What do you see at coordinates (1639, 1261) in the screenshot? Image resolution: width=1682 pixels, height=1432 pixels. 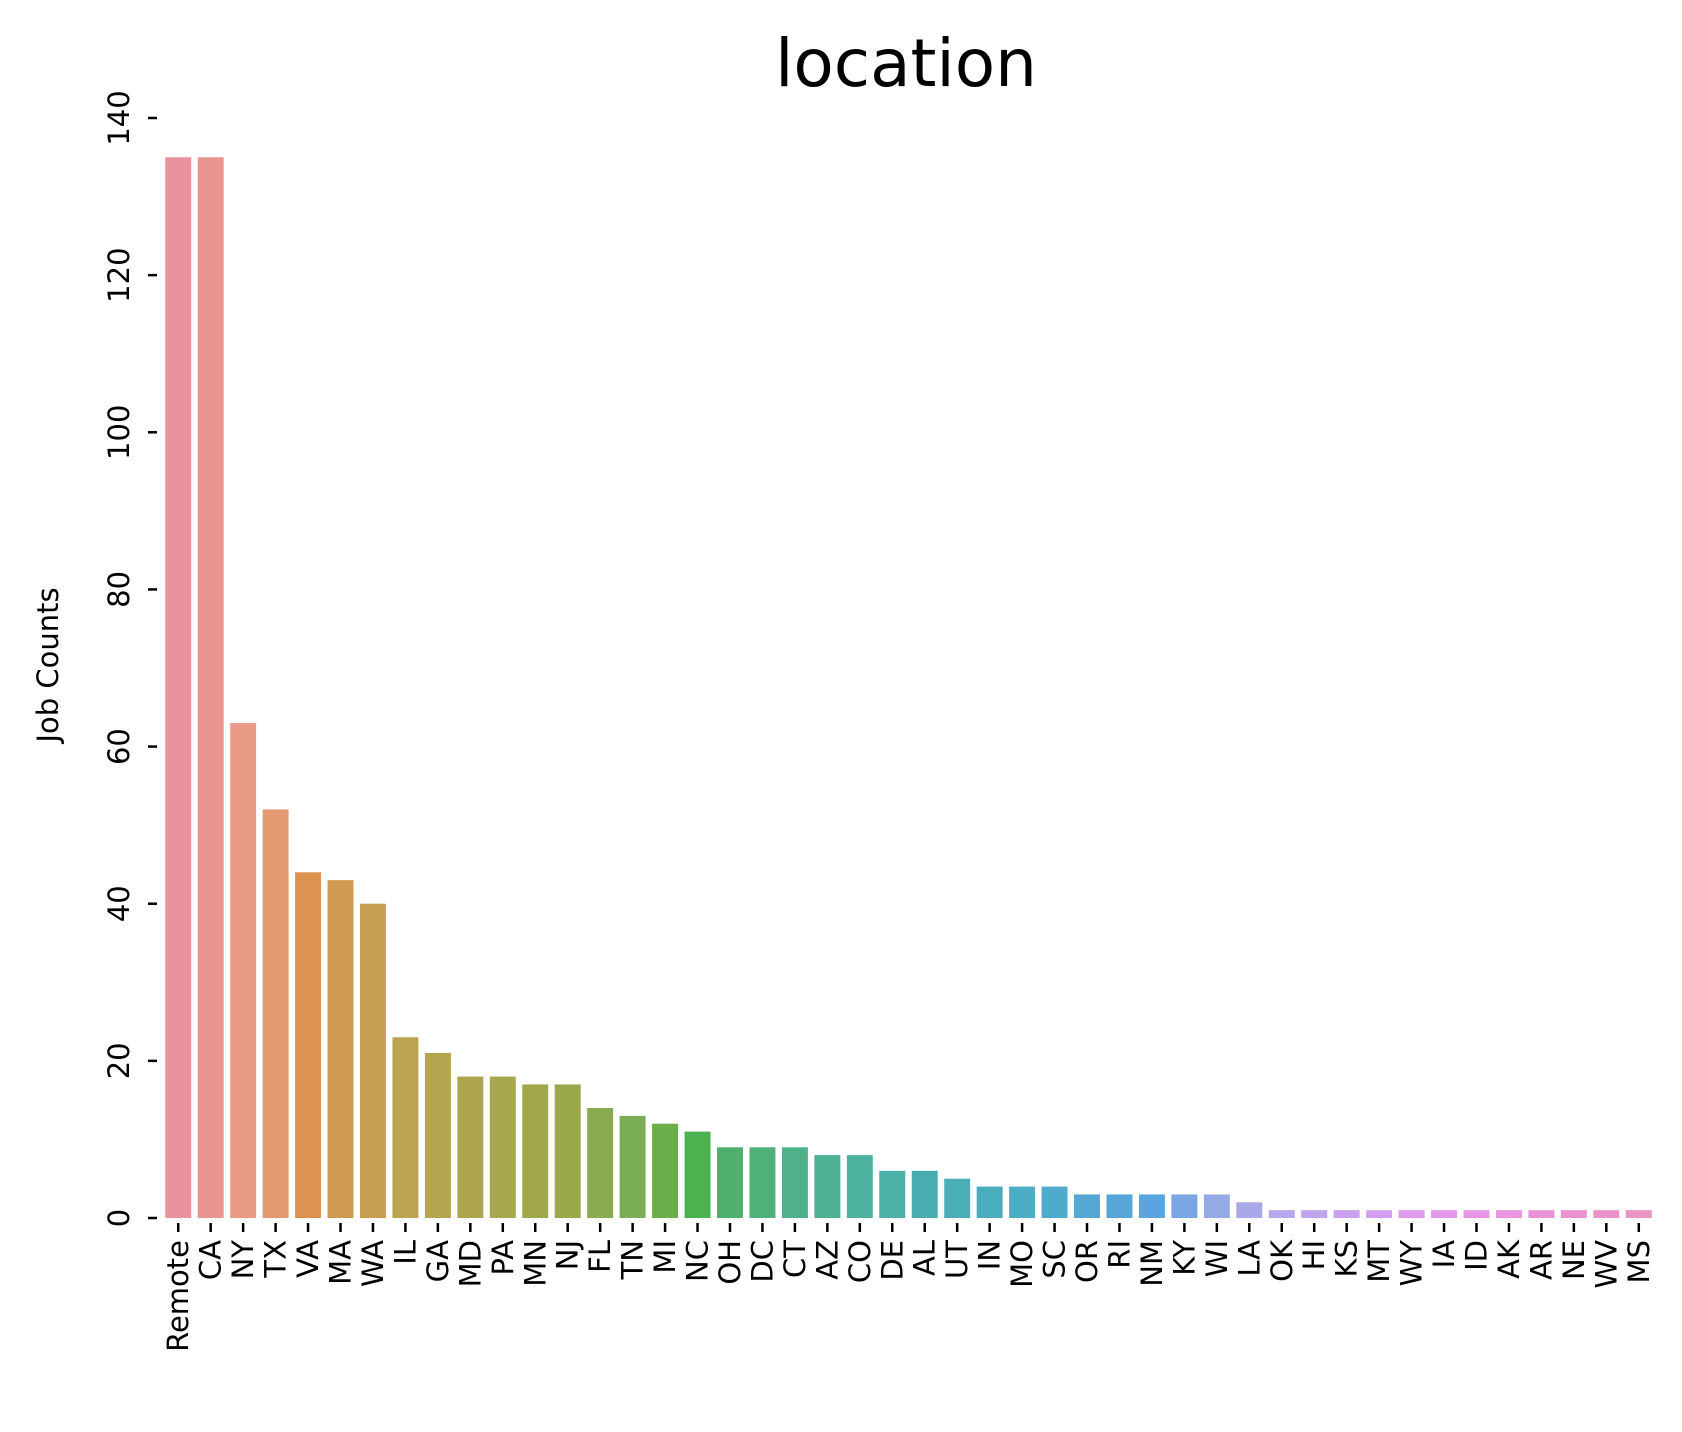 I see `x-tick-label: MS` at bounding box center [1639, 1261].